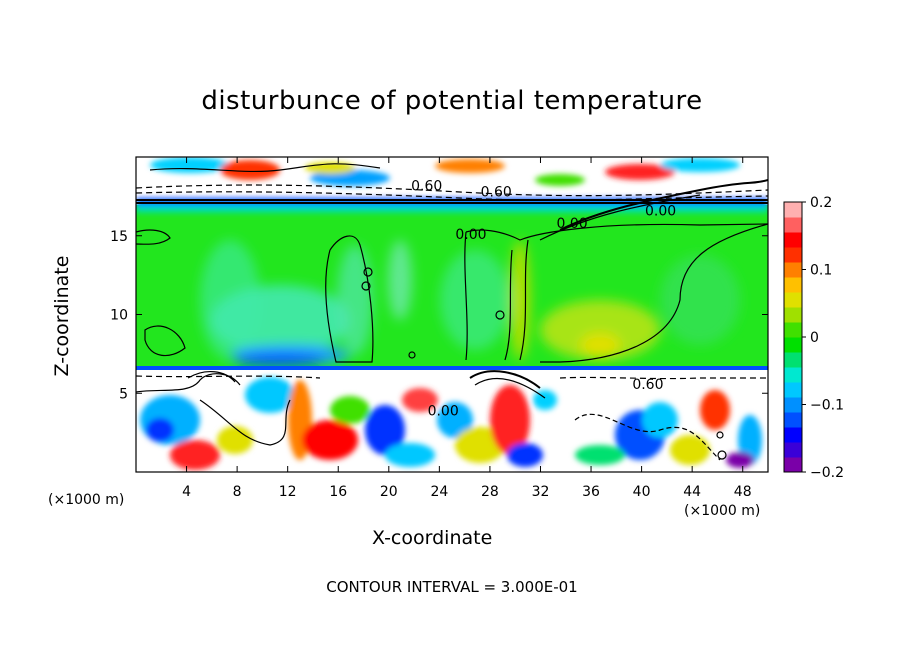  I want to click on x-tick-label: 8, so click(237, 492).